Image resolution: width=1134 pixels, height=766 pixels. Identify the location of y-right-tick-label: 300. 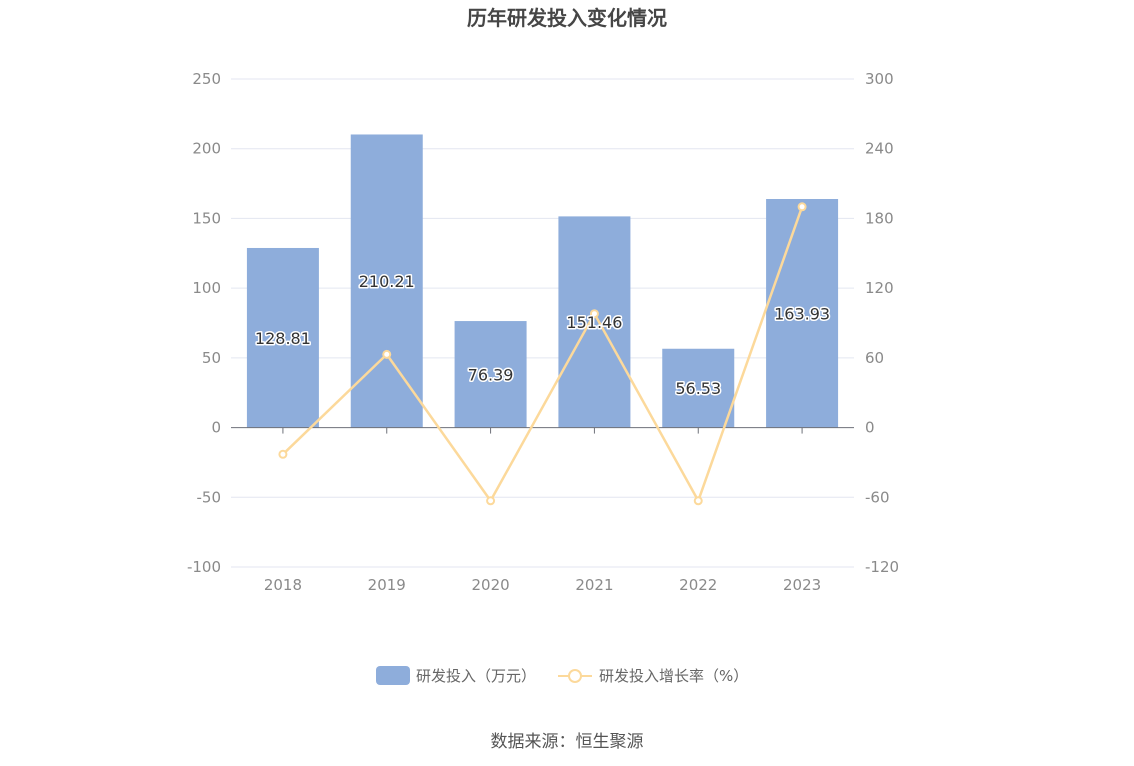
(879, 79).